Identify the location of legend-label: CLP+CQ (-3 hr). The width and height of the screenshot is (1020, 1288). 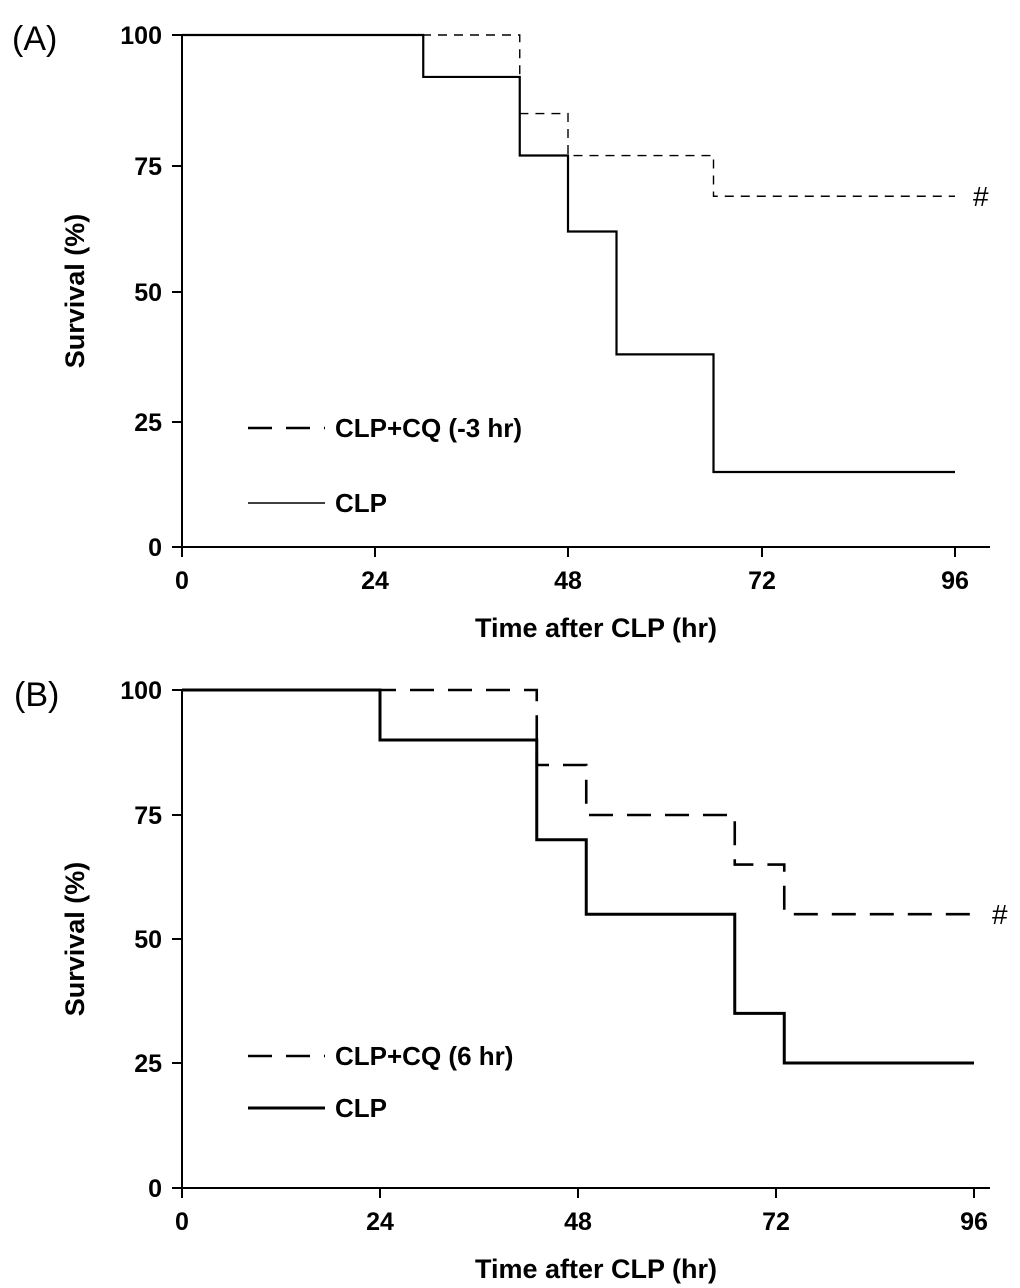
(428, 428).